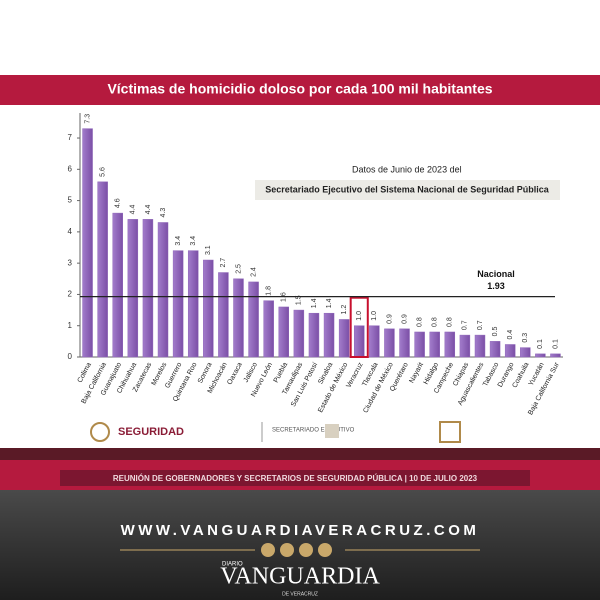 This screenshot has height=600, width=600. I want to click on annotation: Datos de Junio de 2023 del, so click(407, 169).